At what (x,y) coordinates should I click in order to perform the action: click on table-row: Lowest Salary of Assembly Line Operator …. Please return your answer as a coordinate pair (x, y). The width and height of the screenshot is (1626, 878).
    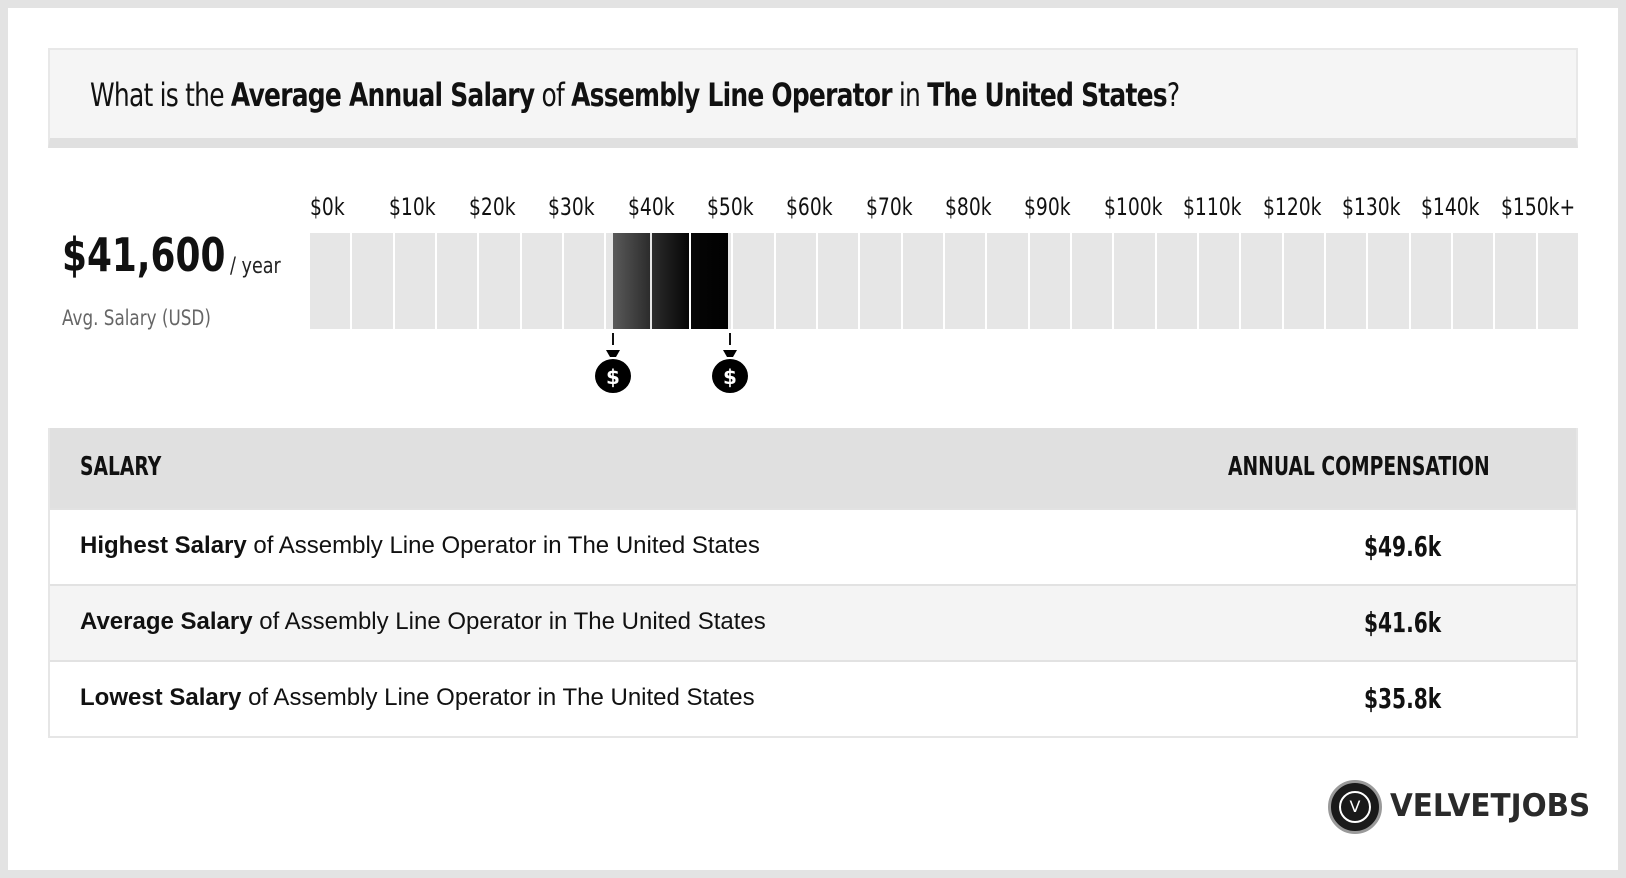
    Looking at the image, I should click on (813, 698).